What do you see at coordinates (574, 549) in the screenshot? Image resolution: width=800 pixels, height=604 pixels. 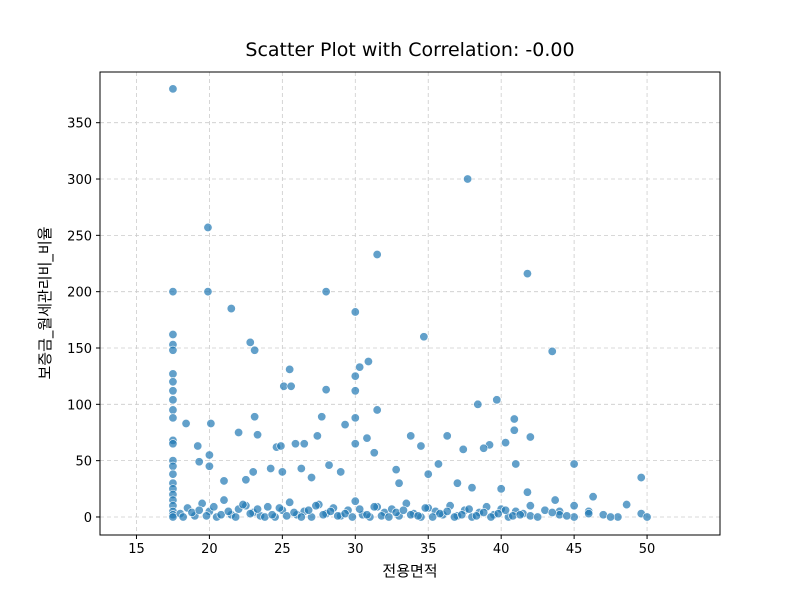 I see `x-tick-label: 45` at bounding box center [574, 549].